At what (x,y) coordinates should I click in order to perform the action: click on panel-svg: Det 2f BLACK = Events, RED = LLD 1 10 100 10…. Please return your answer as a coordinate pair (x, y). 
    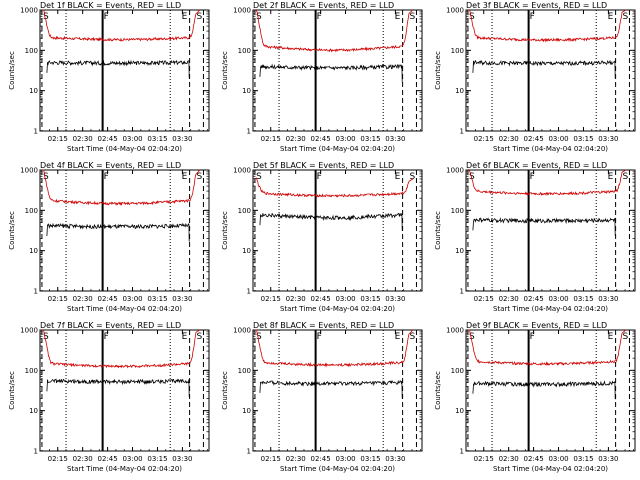
    Looking at the image, I should click on (322, 77).